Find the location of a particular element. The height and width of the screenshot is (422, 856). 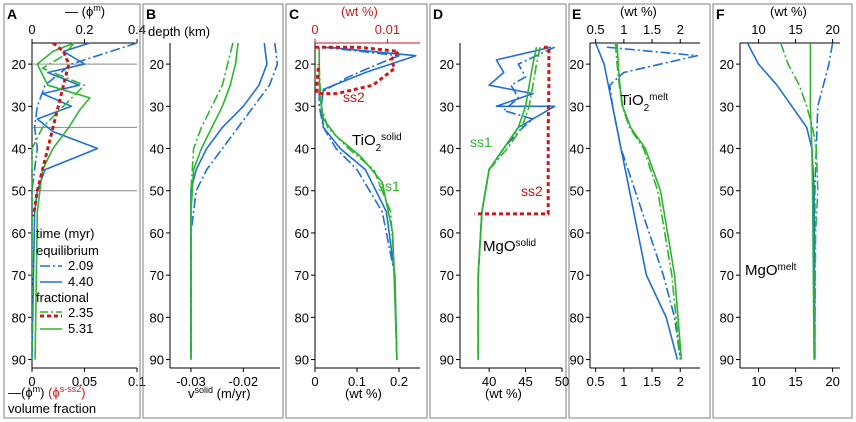

x-tick-label: 1.5 is located at coordinates (652, 381).